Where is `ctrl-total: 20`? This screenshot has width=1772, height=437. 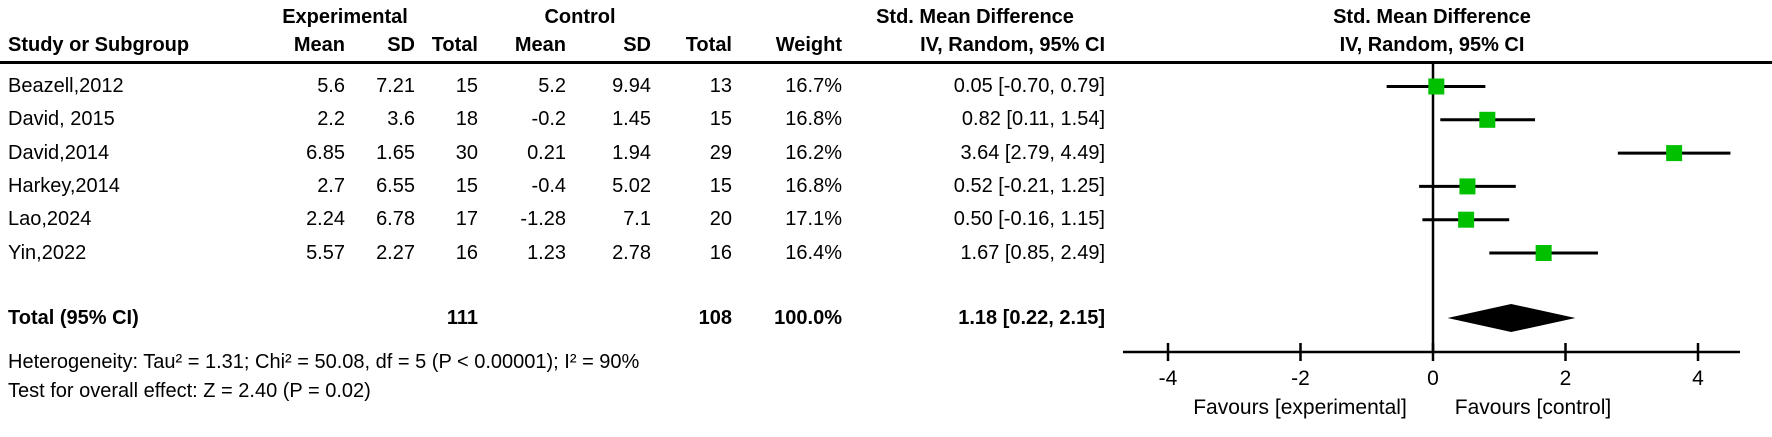 ctrl-total: 20 is located at coordinates (720, 219).